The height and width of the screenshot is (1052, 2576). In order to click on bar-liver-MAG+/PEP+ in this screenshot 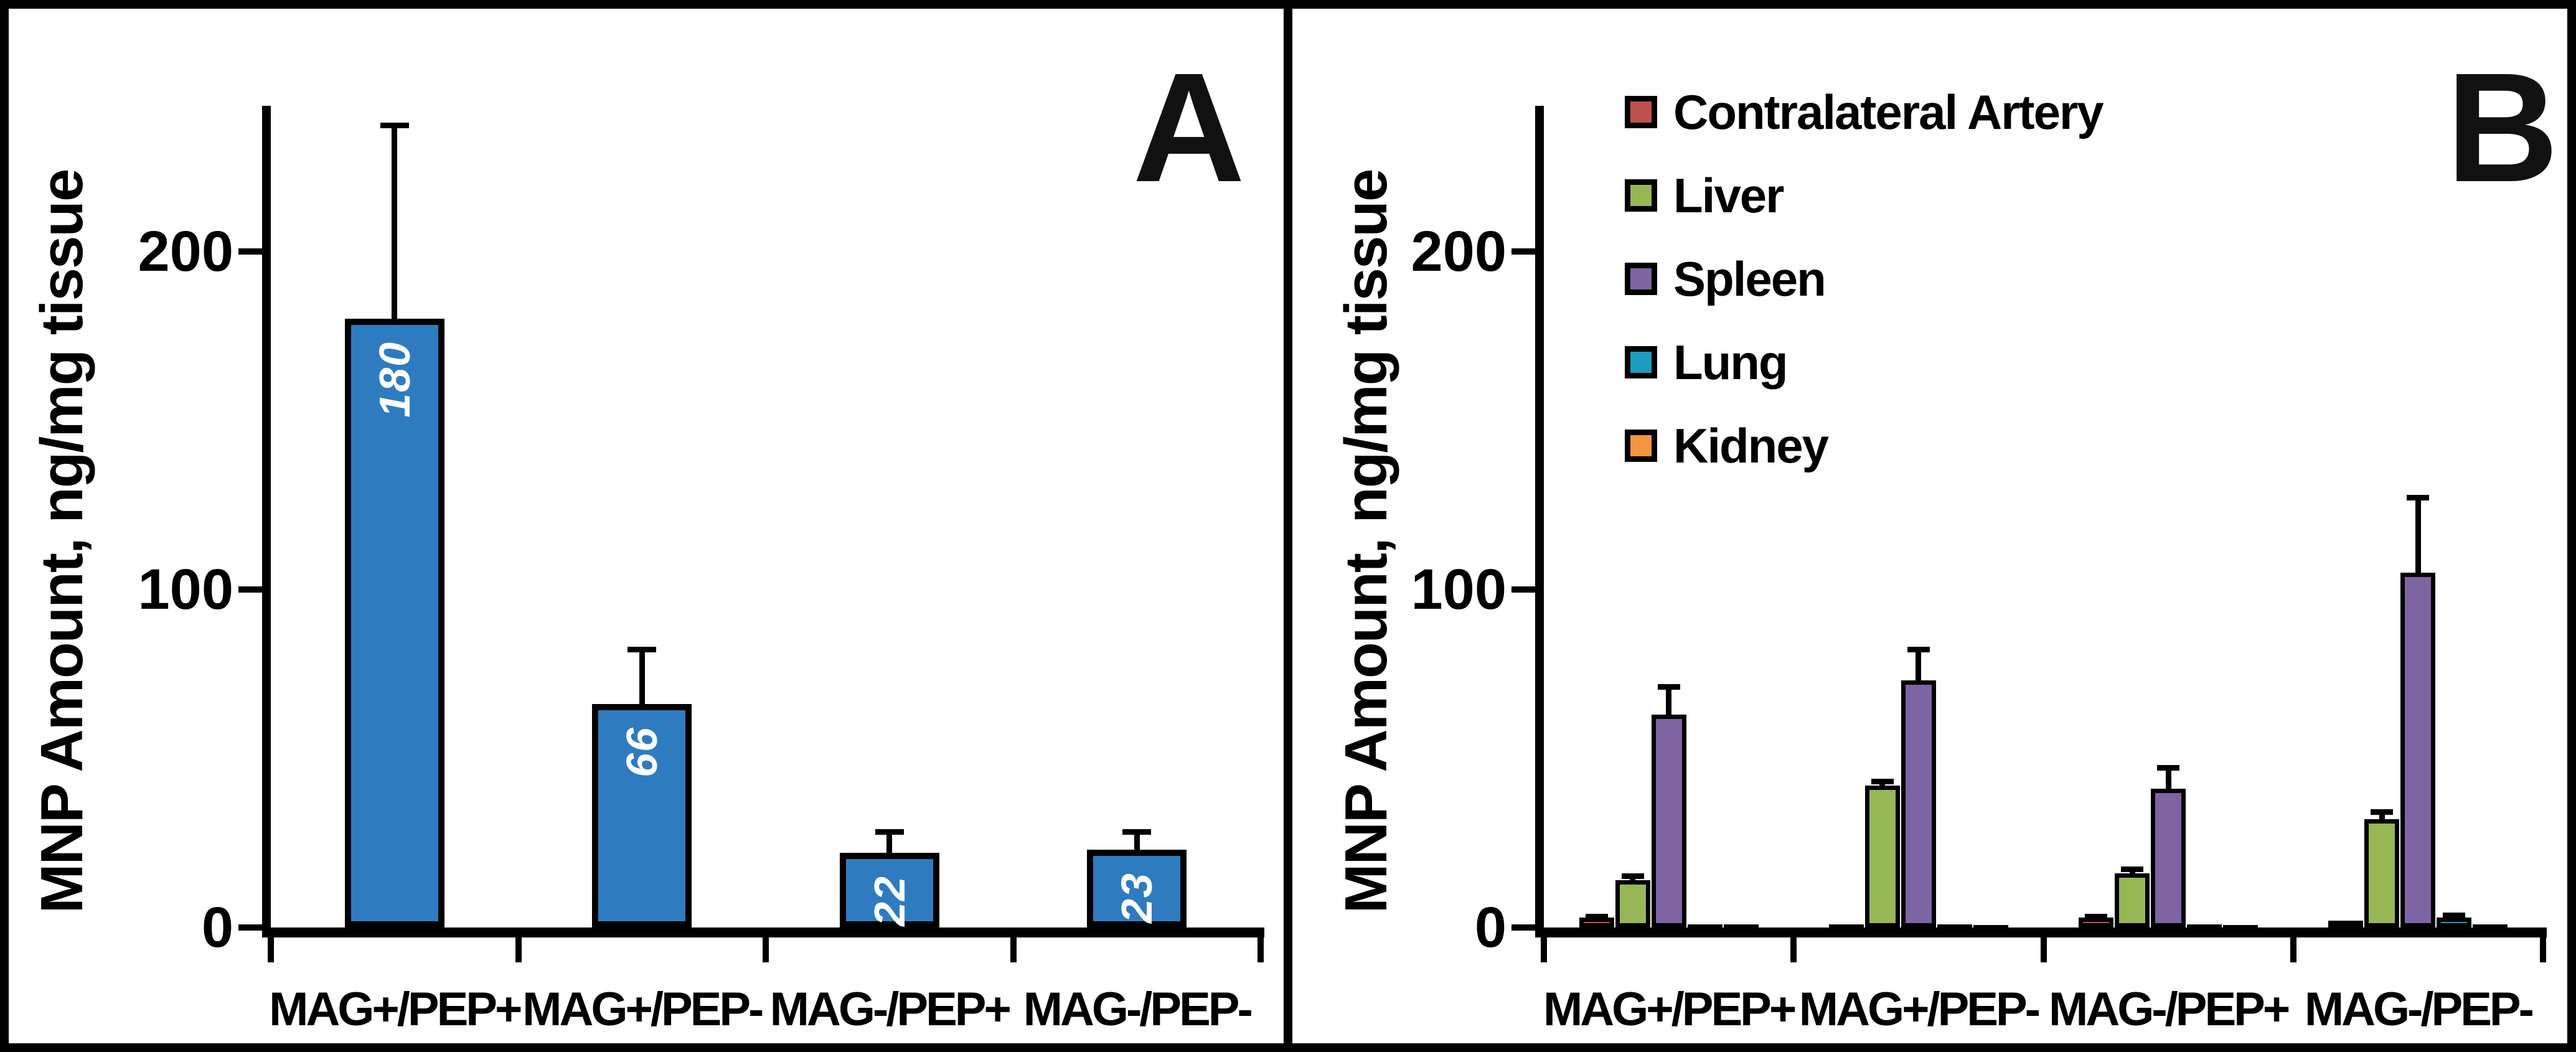, I will do `click(1632, 904)`.